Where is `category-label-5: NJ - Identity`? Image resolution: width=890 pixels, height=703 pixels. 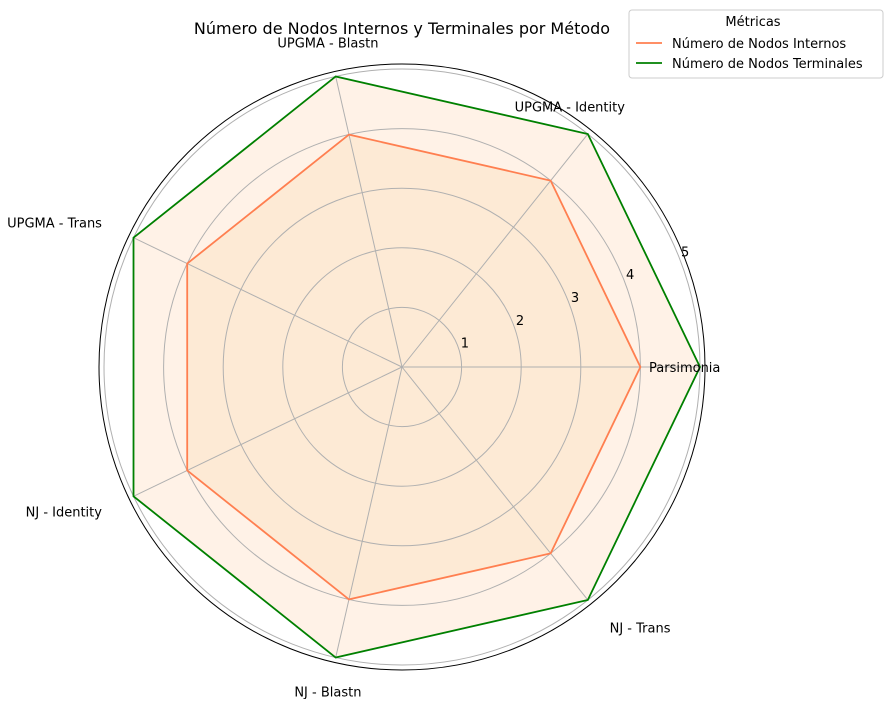 category-label-5: NJ - Identity is located at coordinates (64, 512).